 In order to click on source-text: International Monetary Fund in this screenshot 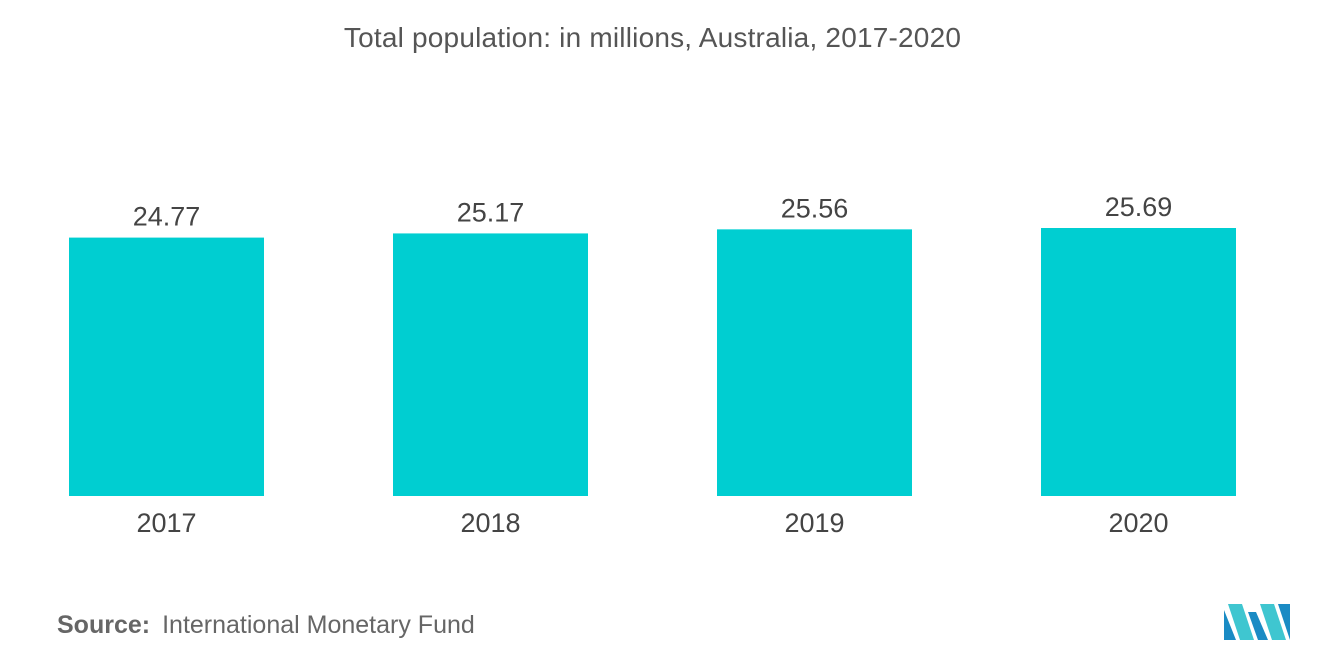, I will do `click(318, 625)`.